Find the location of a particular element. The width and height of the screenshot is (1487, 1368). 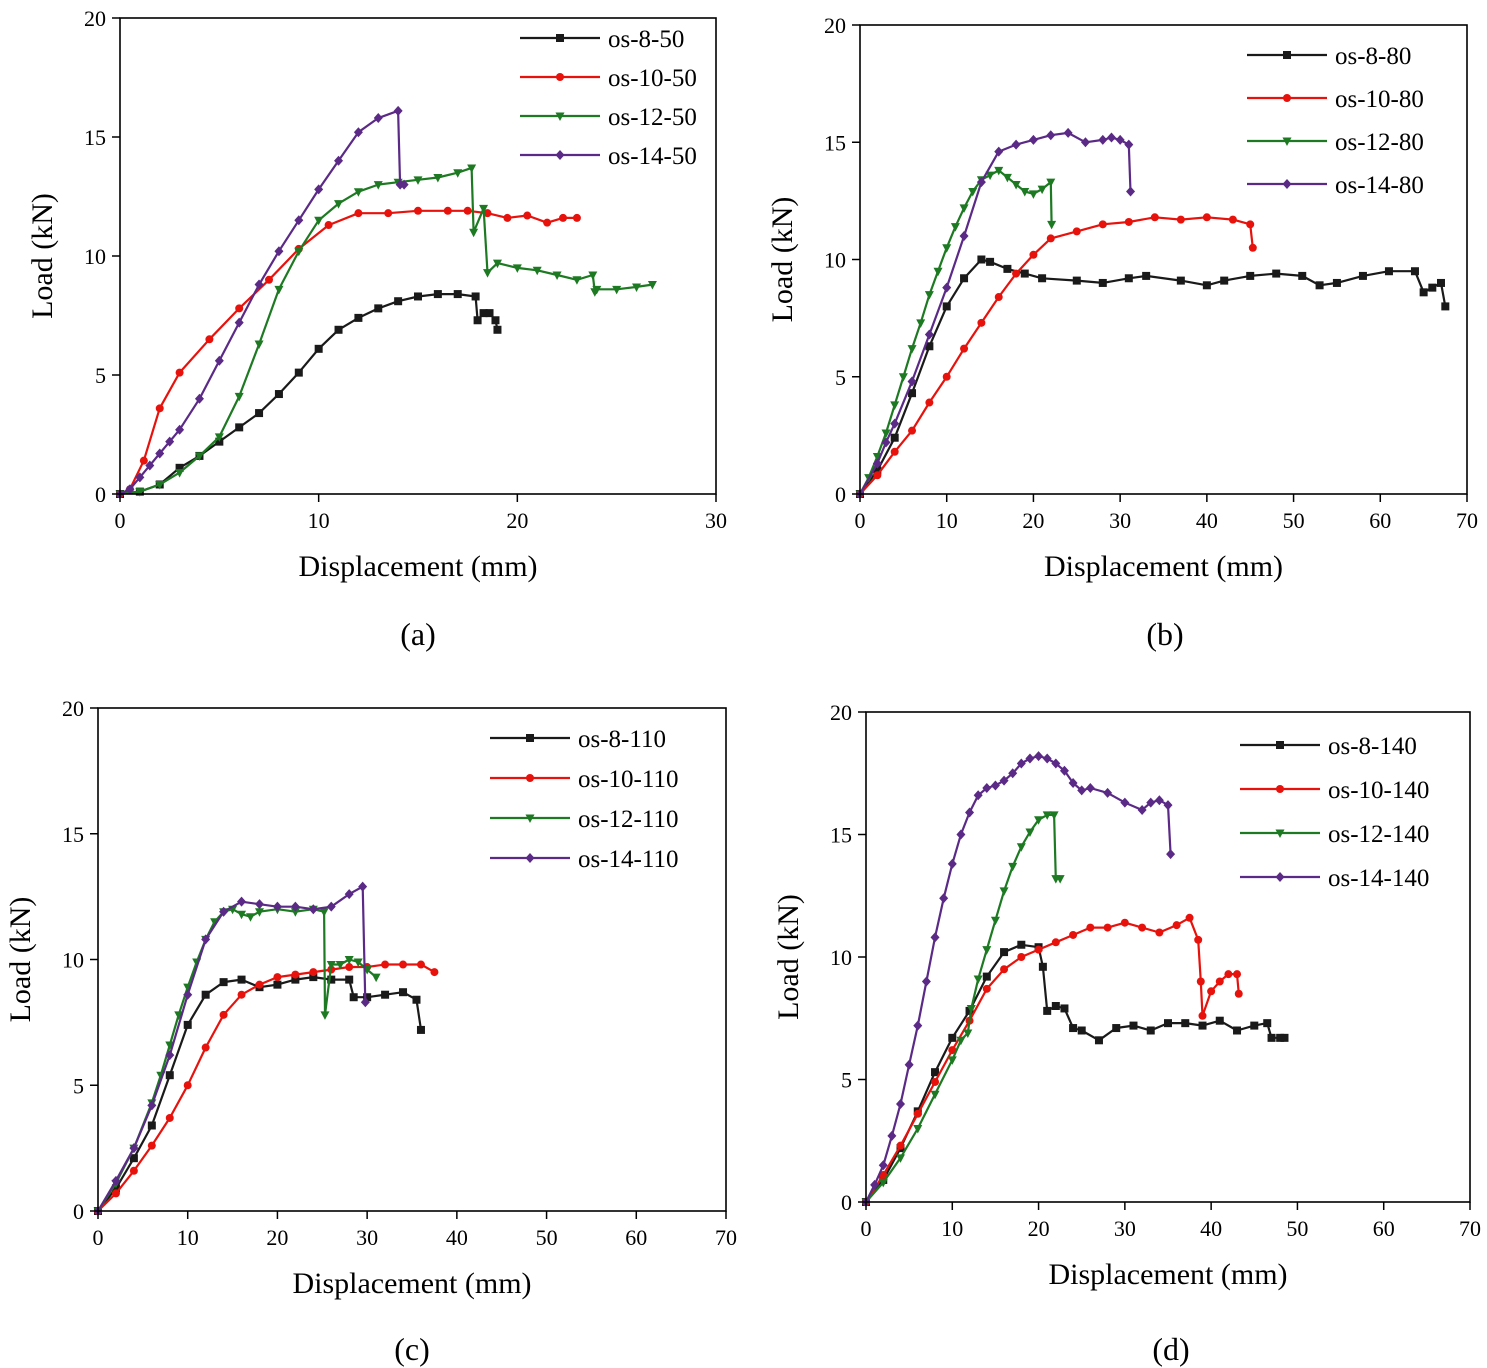

x-tick-label: 50 is located at coordinates (1294, 520).